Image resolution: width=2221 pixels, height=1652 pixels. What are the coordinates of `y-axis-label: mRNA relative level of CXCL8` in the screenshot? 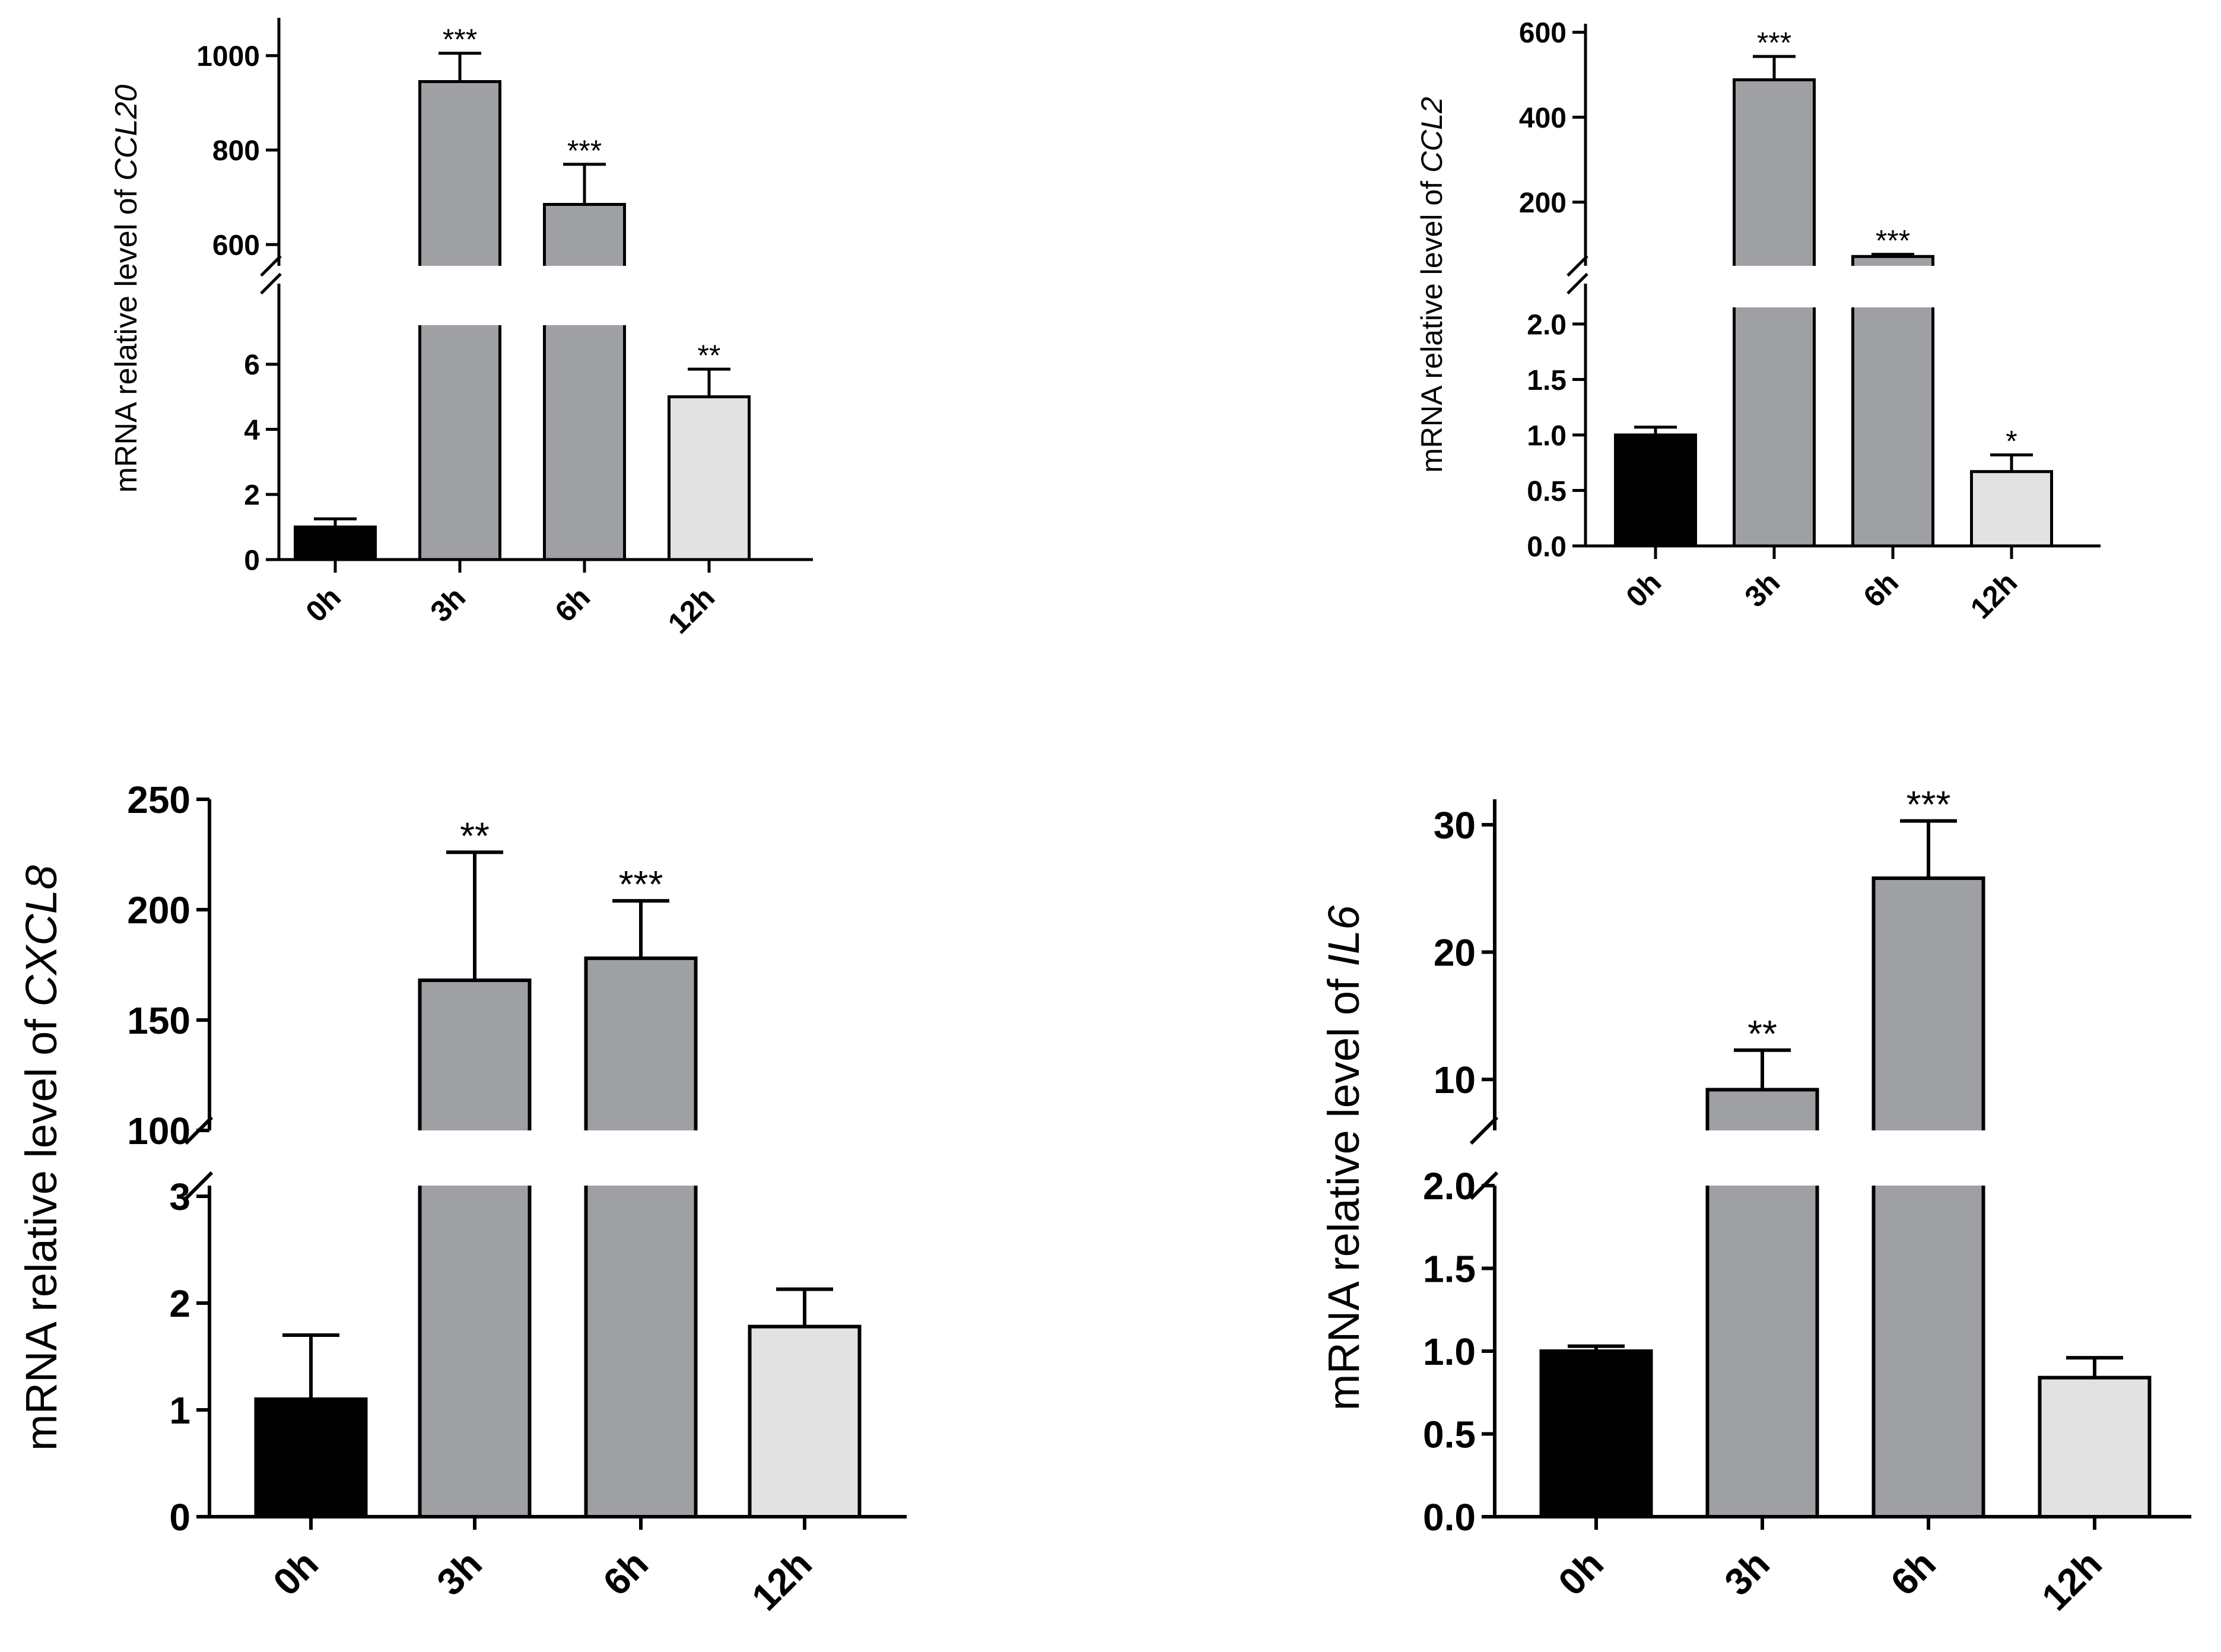 It's located at (41, 1158).